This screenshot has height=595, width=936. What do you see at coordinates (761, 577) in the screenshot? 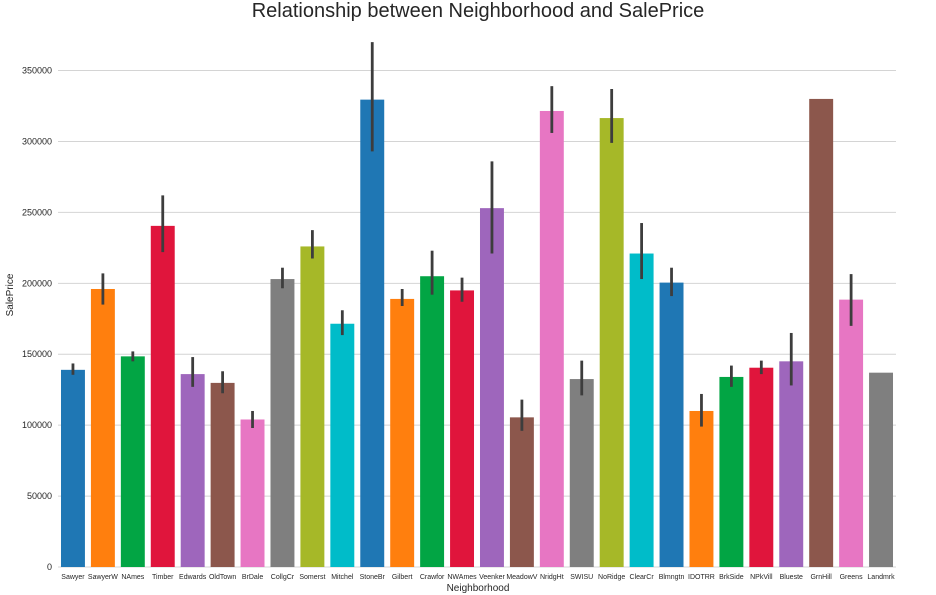
I see `x-tick-label: NPkVill` at bounding box center [761, 577].